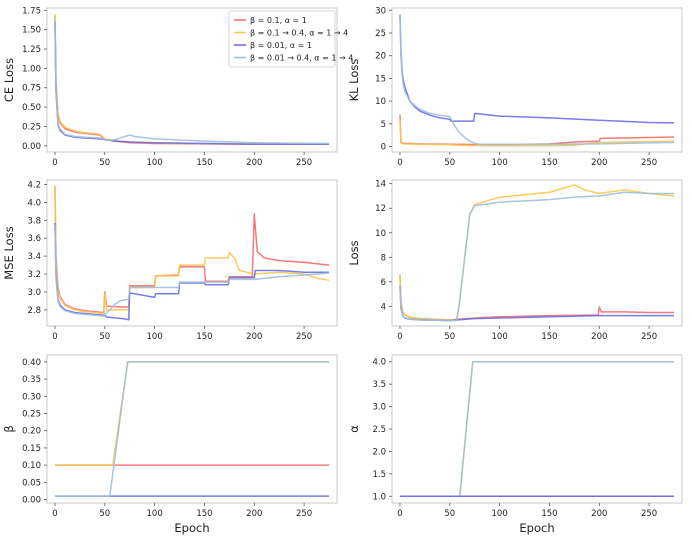 The height and width of the screenshot is (542, 692). What do you see at coordinates (354, 429) in the screenshot?
I see `y-axis-label: α` at bounding box center [354, 429].